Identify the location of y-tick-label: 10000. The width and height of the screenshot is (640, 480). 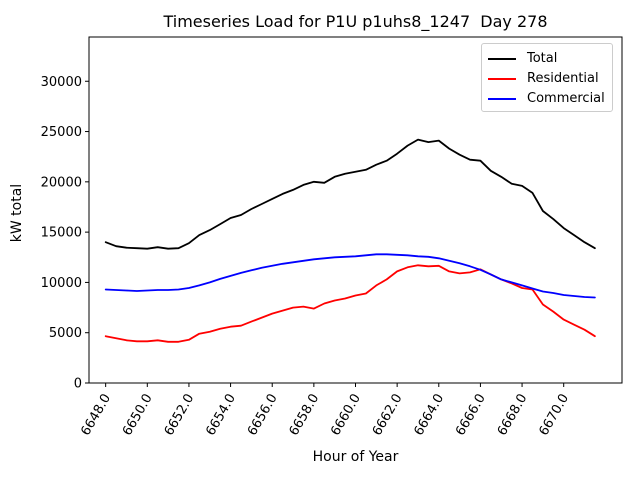
(61, 283).